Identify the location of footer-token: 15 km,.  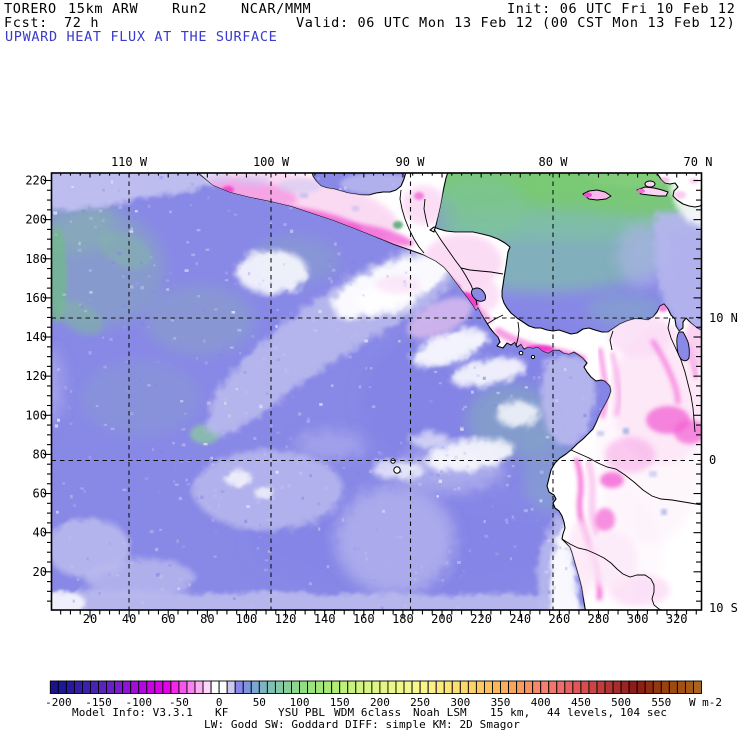
(510, 712).